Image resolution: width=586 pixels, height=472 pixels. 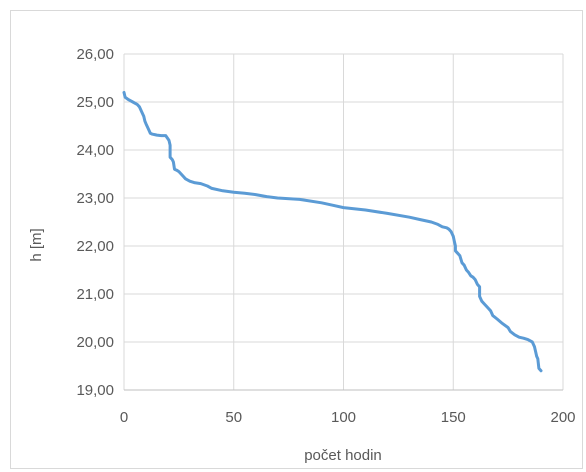 I want to click on x-tick-label: 0, so click(x=124, y=417).